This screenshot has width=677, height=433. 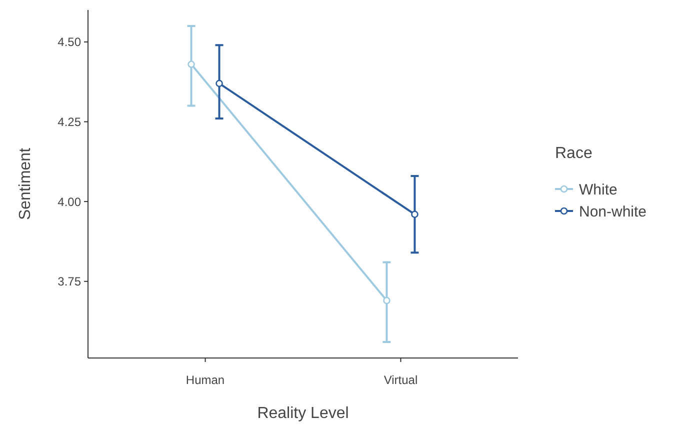 I want to click on x-tick-label: Human, so click(x=205, y=380).